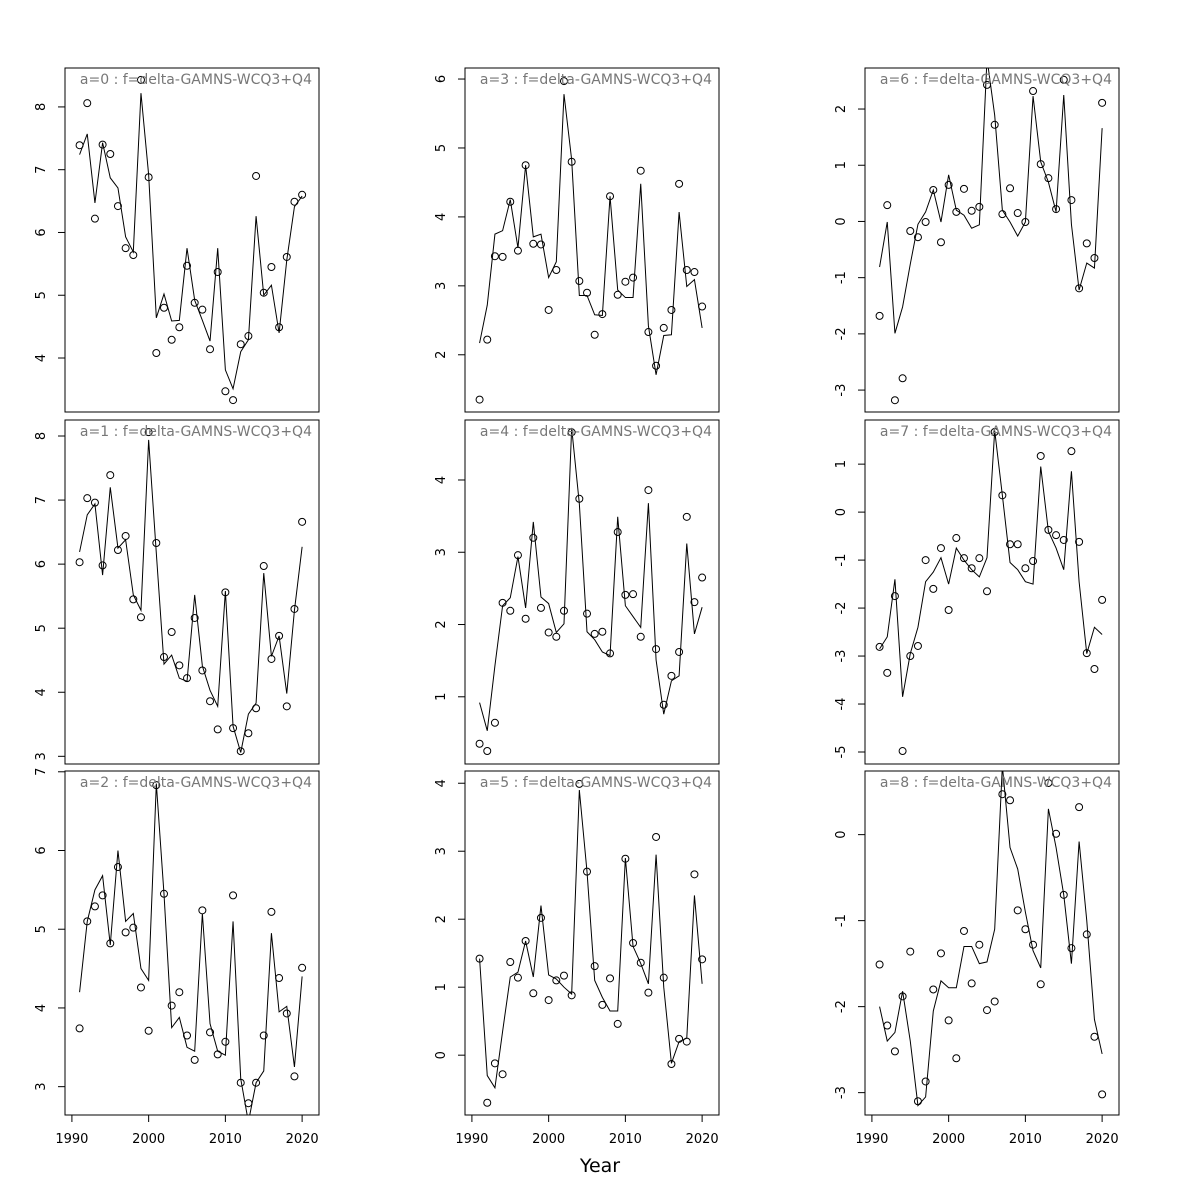  I want to click on panel: -5 -4 -3 -2 -1 0 1 a=7 : f=delta-GAMNS-WCQ3+Q4, so click(977, 592).